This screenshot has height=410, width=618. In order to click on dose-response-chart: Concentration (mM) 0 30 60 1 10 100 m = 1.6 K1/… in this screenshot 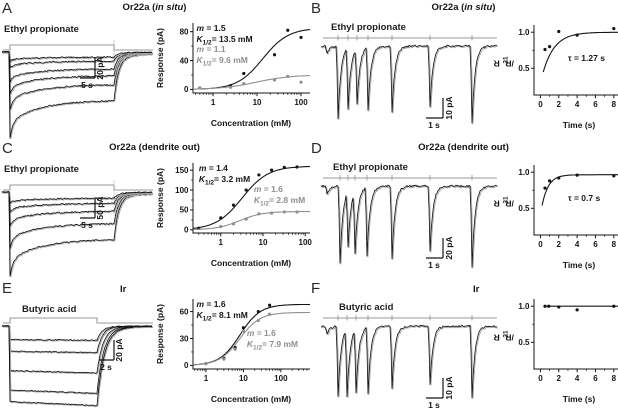, I will do `click(233, 352)`.